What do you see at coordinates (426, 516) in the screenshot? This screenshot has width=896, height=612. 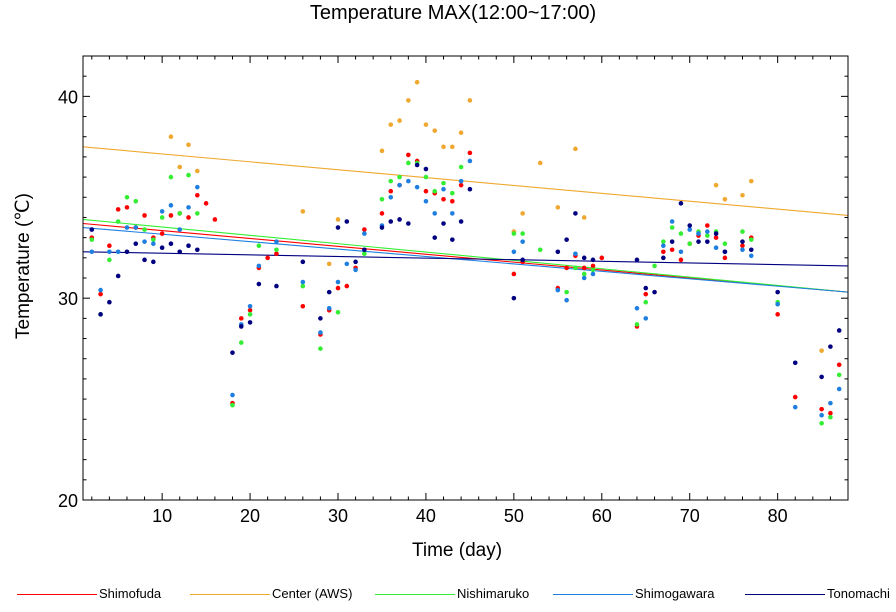 I see `x-tick-label: 40` at bounding box center [426, 516].